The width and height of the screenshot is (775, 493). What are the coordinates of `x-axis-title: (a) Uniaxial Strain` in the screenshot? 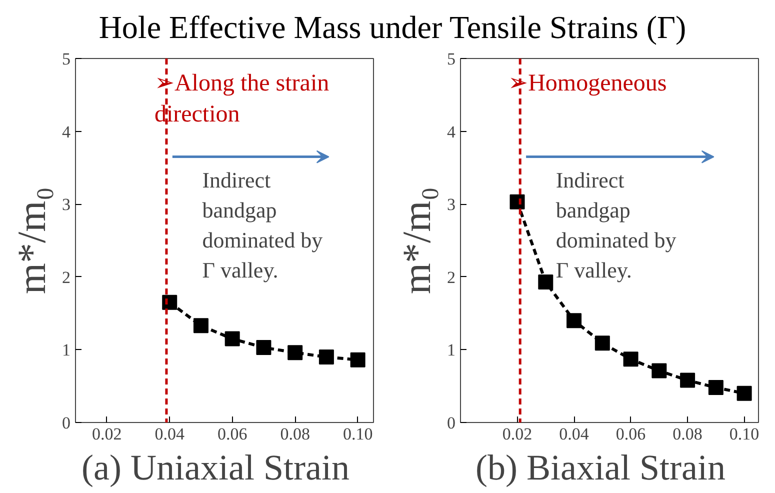 It's located at (216, 468).